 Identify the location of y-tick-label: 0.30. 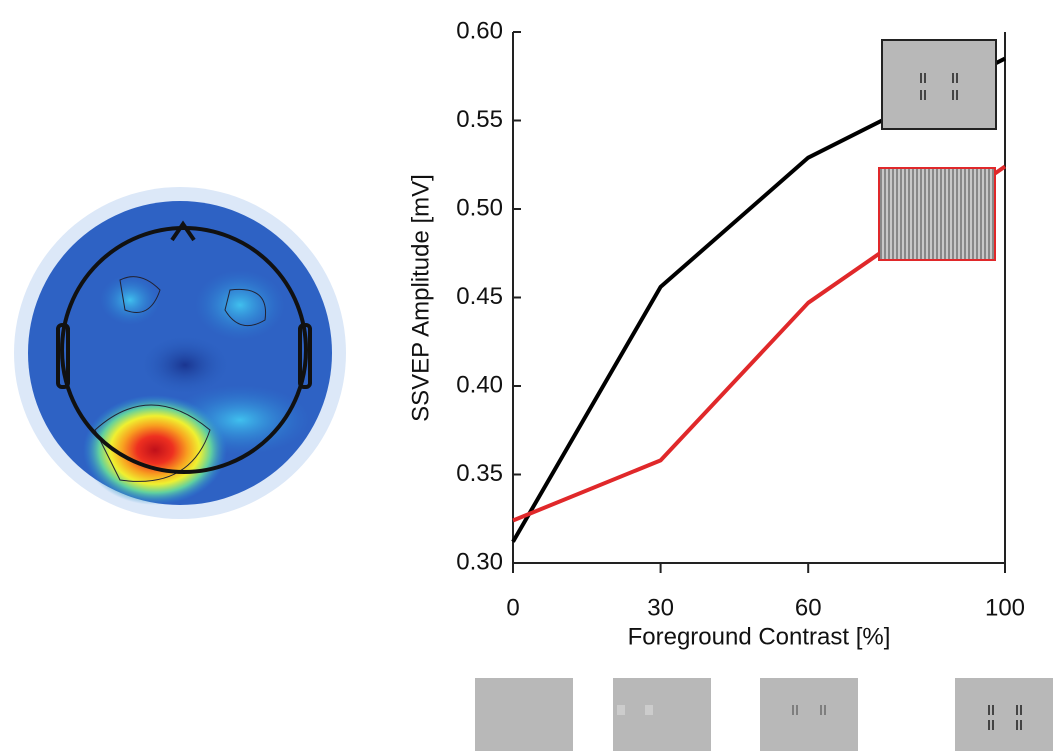
(479, 561).